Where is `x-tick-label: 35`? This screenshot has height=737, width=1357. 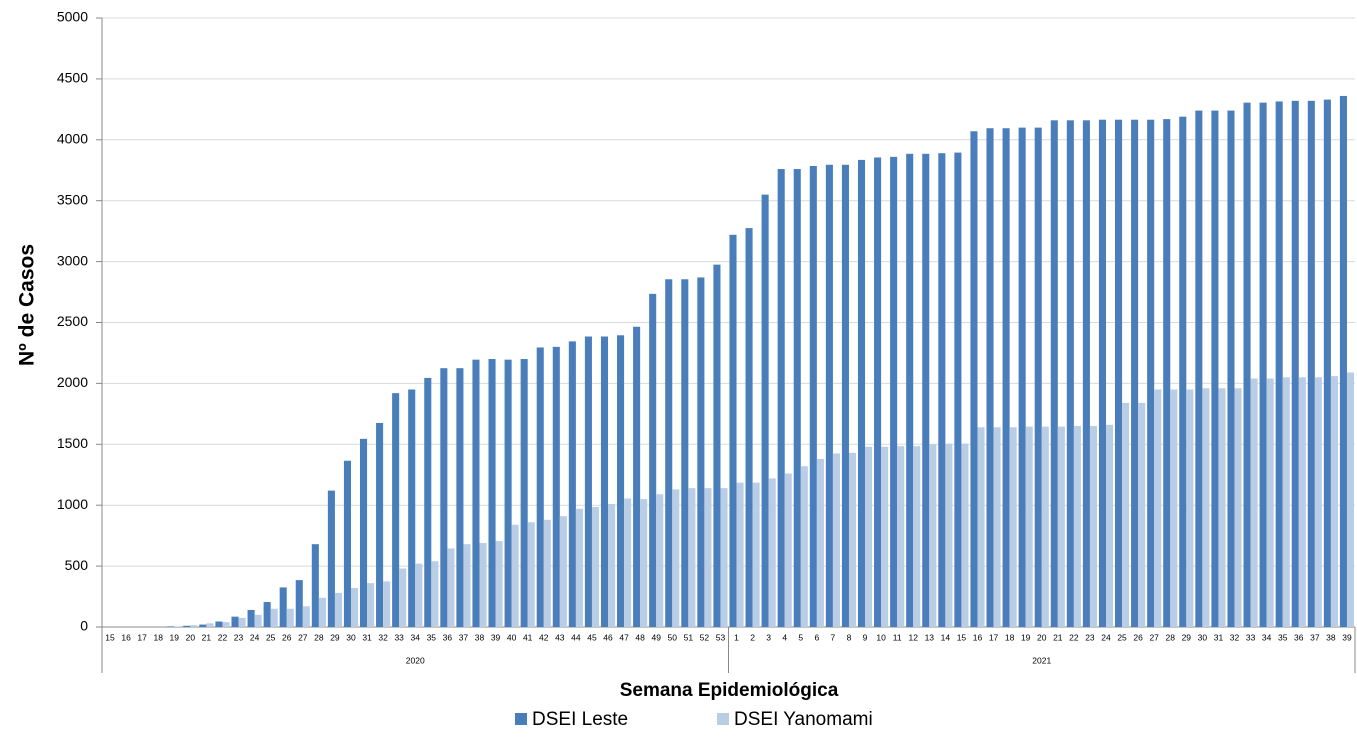 x-tick-label: 35 is located at coordinates (432, 637).